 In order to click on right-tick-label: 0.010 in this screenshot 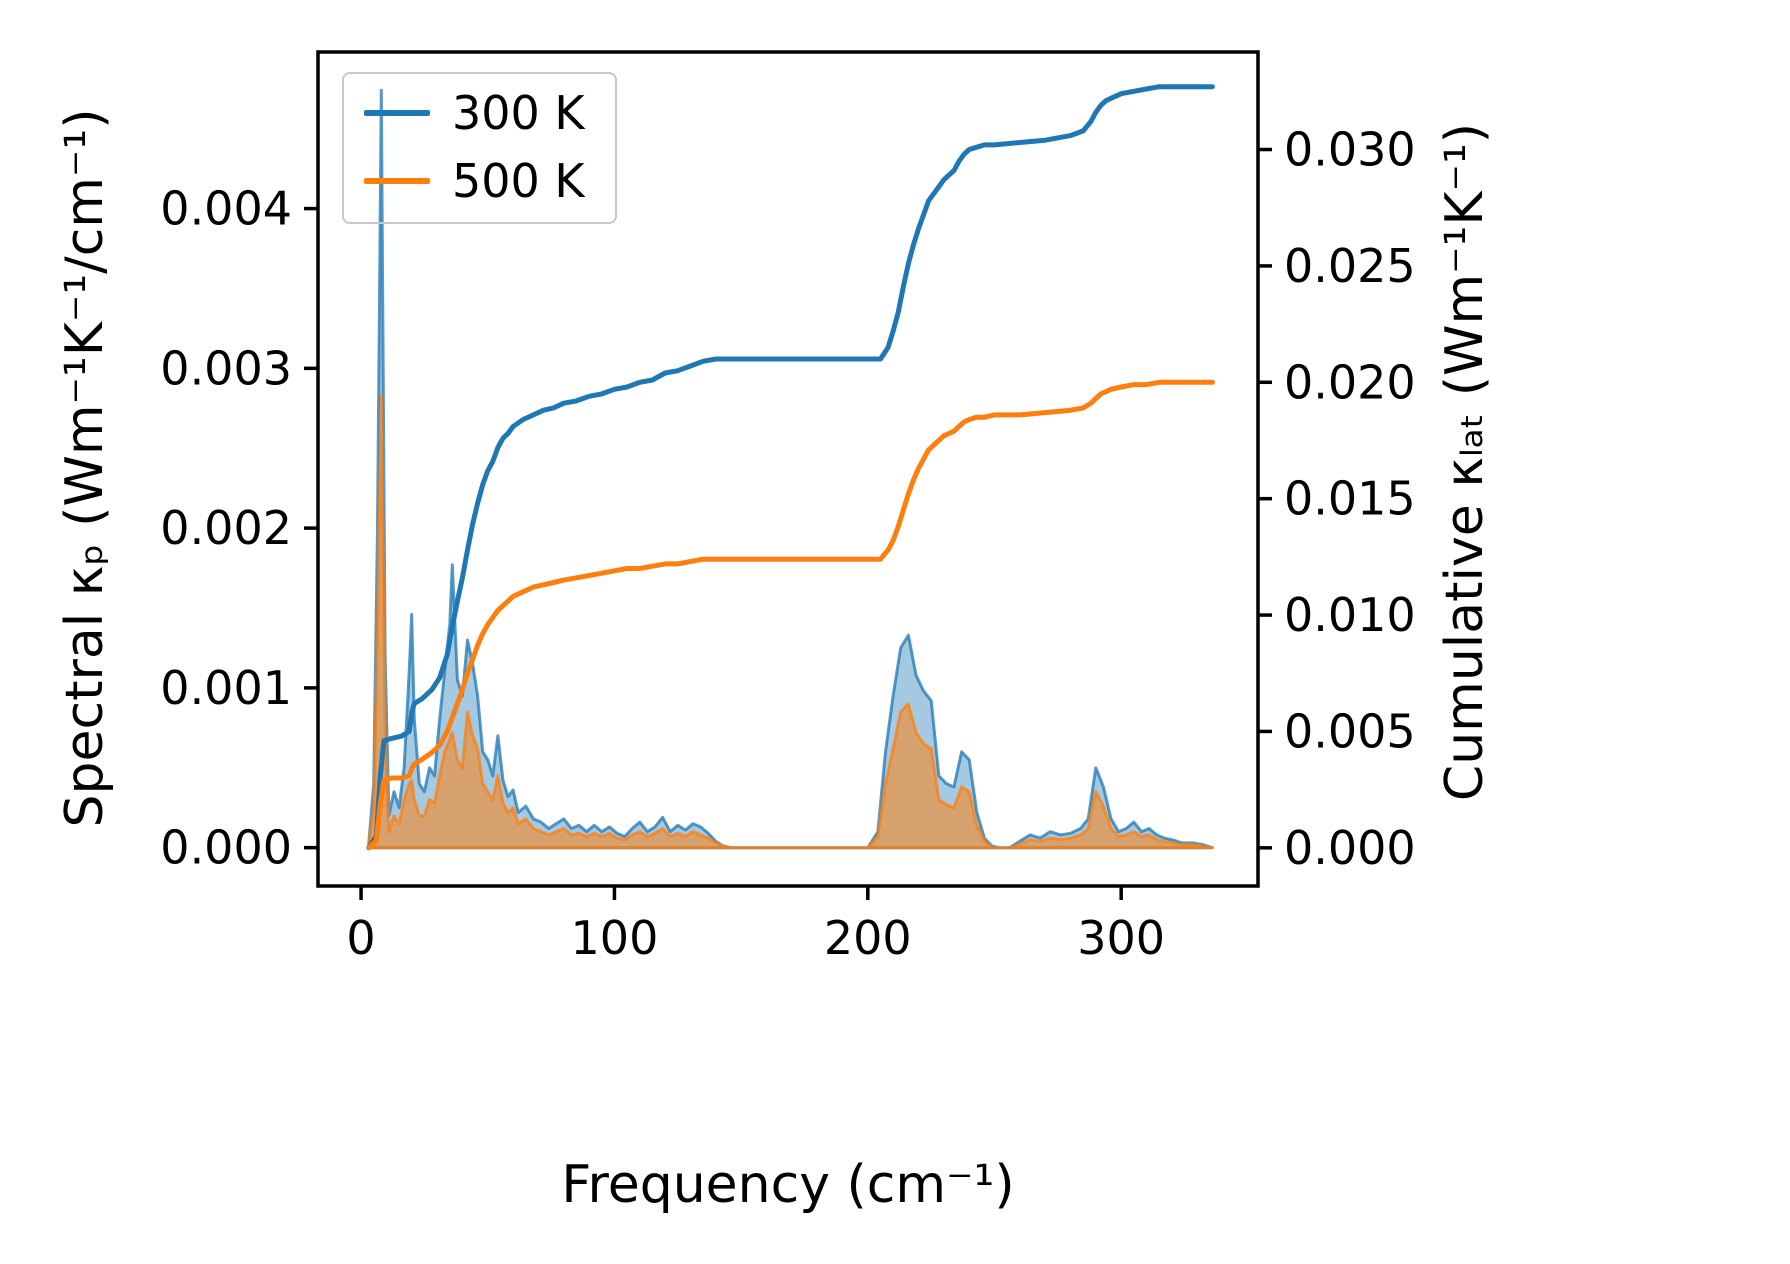, I will do `click(1350, 615)`.